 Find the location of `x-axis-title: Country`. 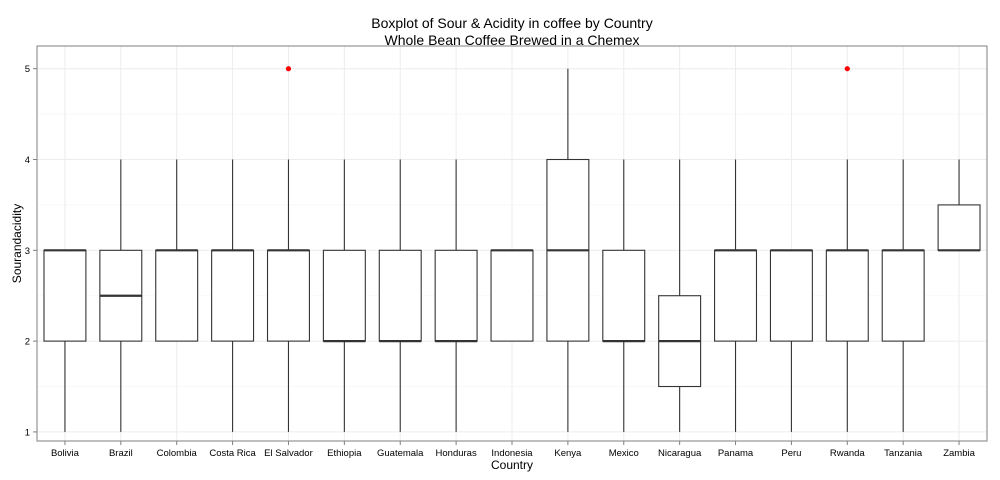

x-axis-title: Country is located at coordinates (512, 465).